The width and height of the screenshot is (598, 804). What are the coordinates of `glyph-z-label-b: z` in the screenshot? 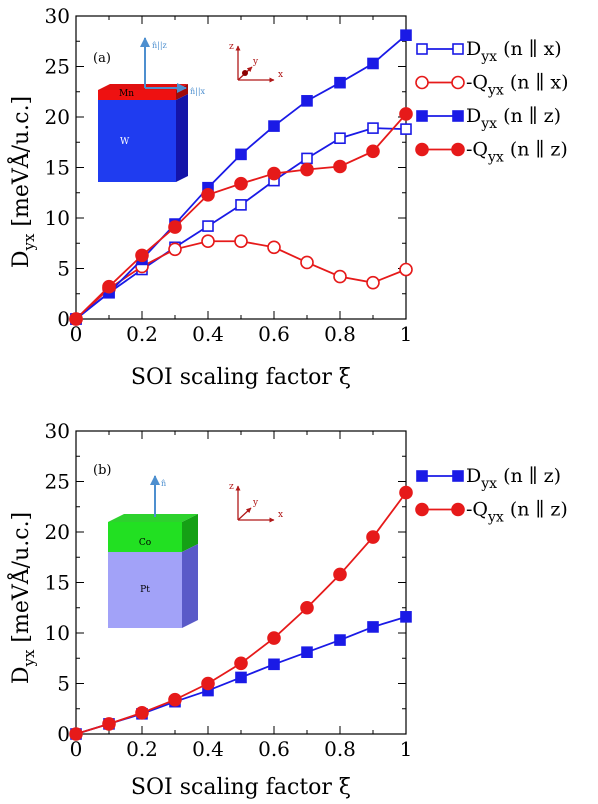 It's located at (231, 487).